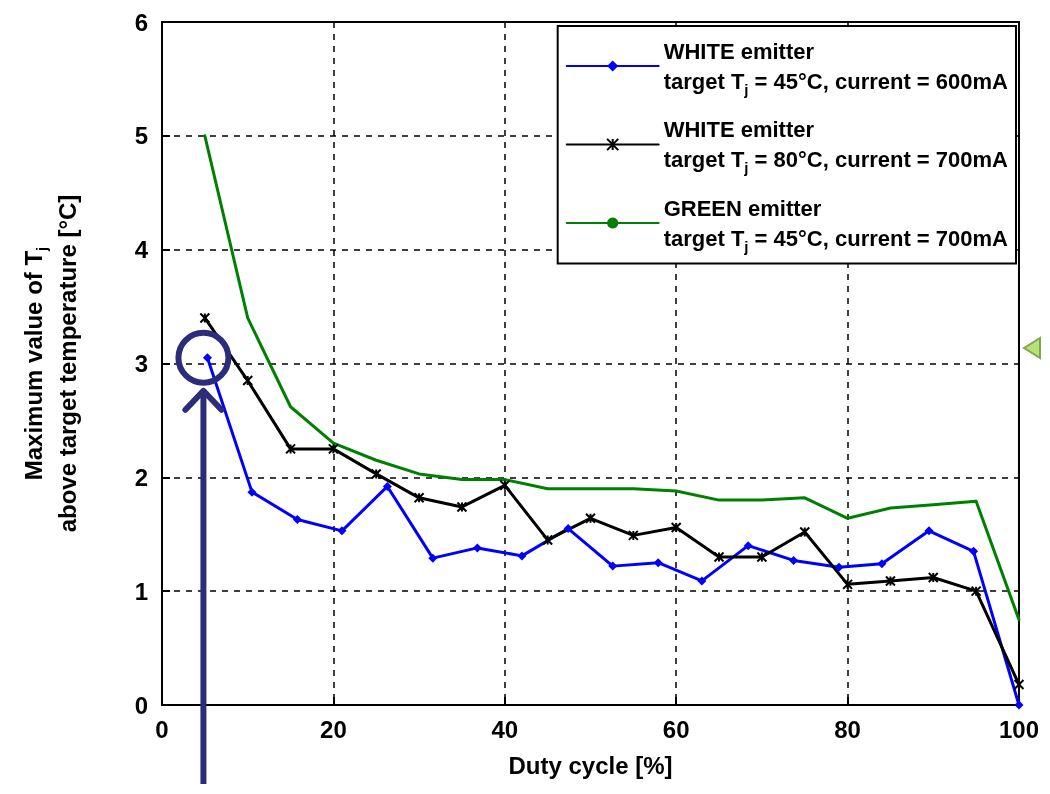 The height and width of the screenshot is (794, 1050). Describe the element at coordinates (505, 729) in the screenshot. I see `x-tick-label: 40` at that location.